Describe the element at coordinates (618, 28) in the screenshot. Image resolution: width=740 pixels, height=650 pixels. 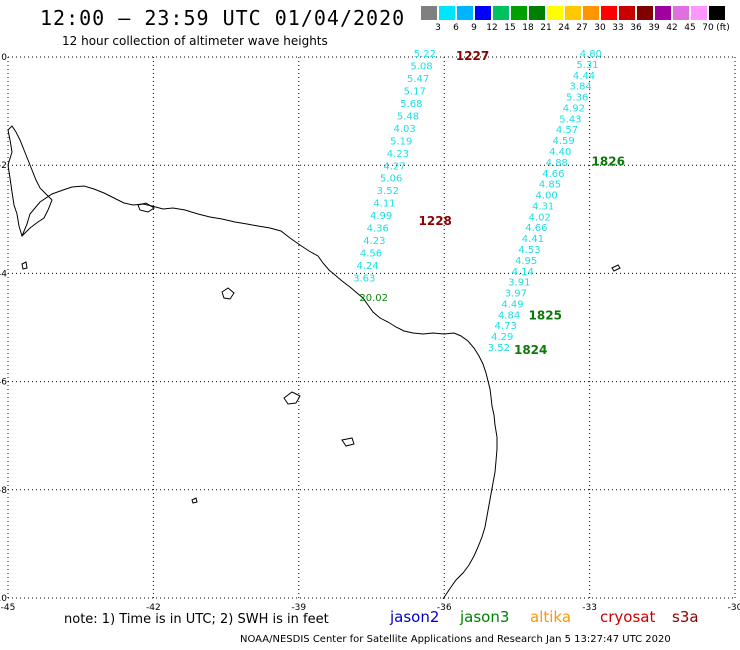
I see `scale-label: 33` at that location.